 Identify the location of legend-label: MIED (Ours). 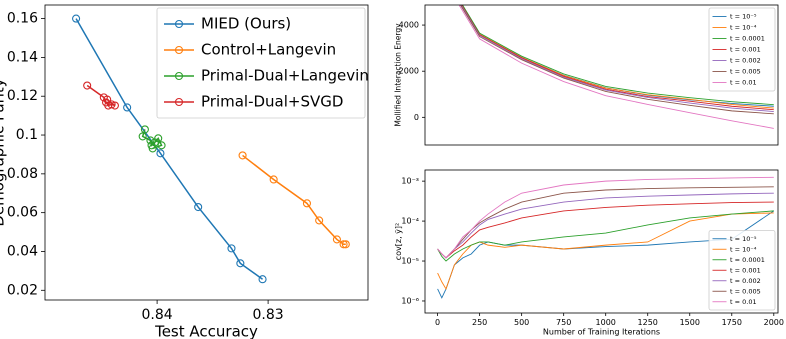
(246, 24).